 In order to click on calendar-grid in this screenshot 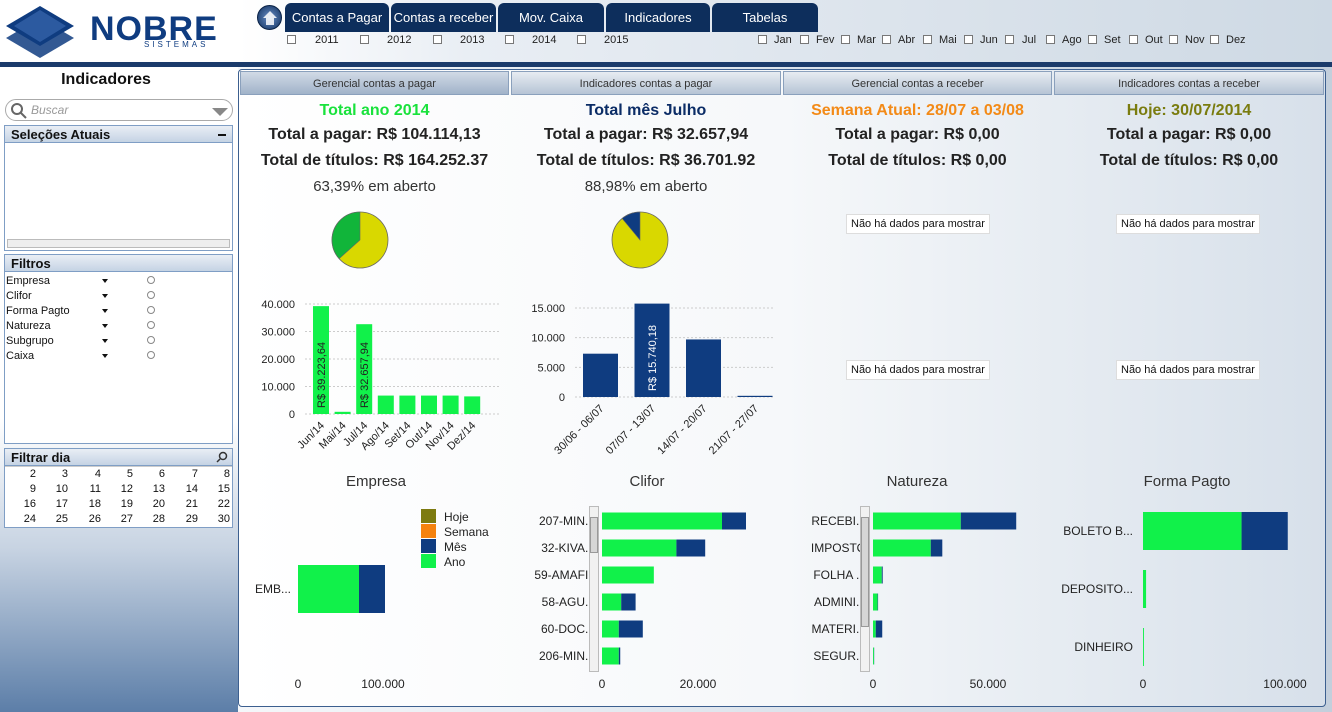, I will do `click(118, 496)`.